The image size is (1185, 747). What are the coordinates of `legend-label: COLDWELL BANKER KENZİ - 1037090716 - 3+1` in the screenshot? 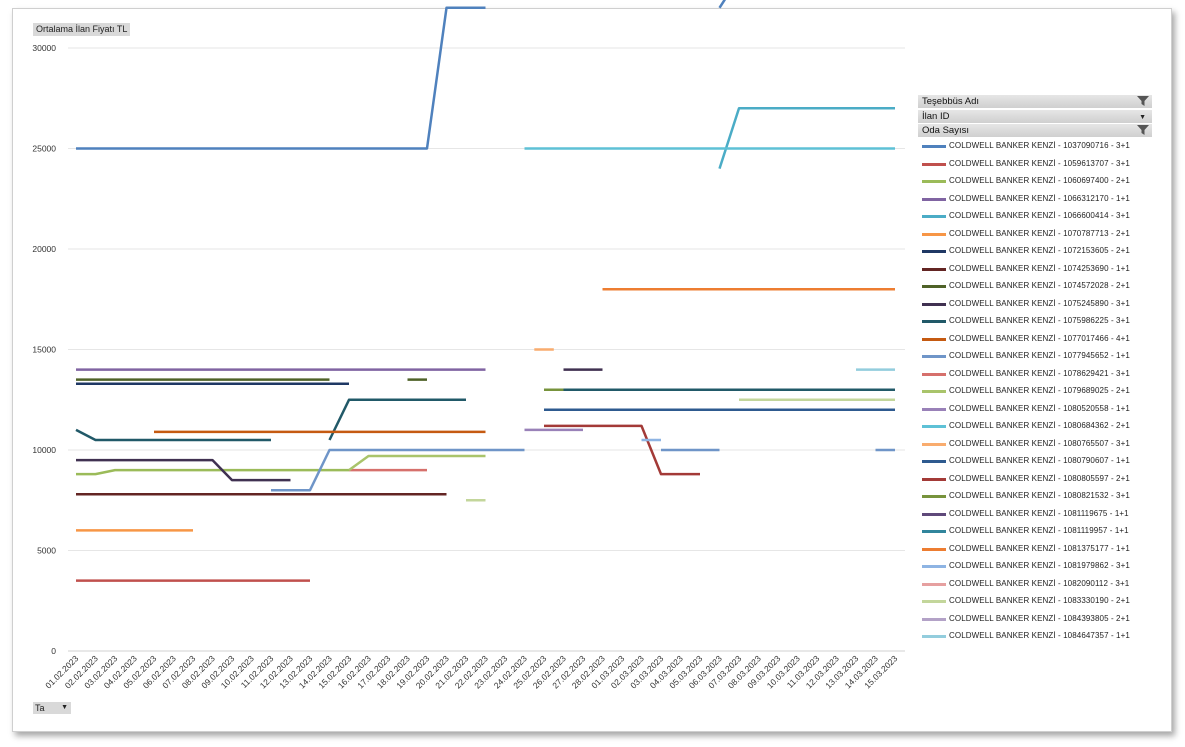 It's located at (1039, 145).